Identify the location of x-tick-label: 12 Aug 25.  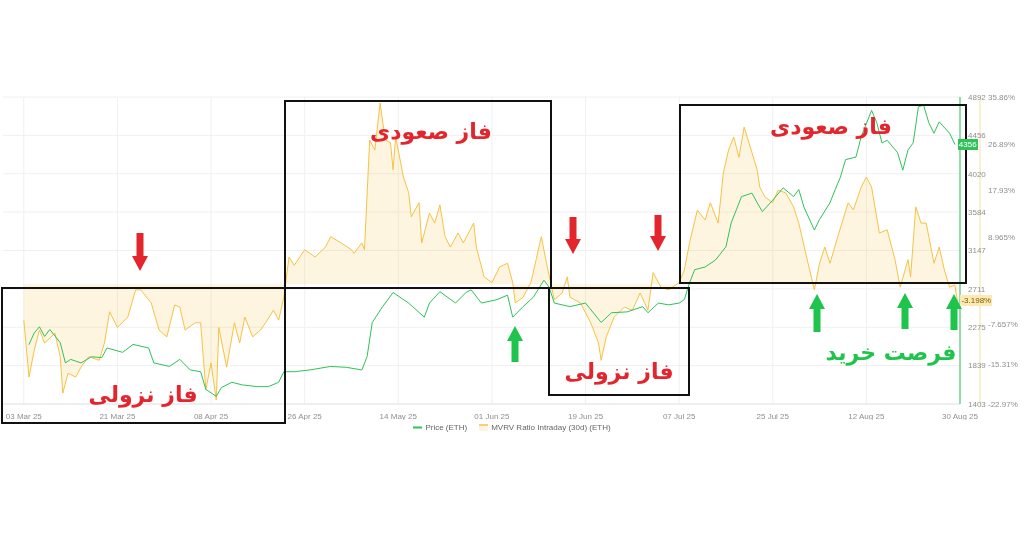
(866, 416).